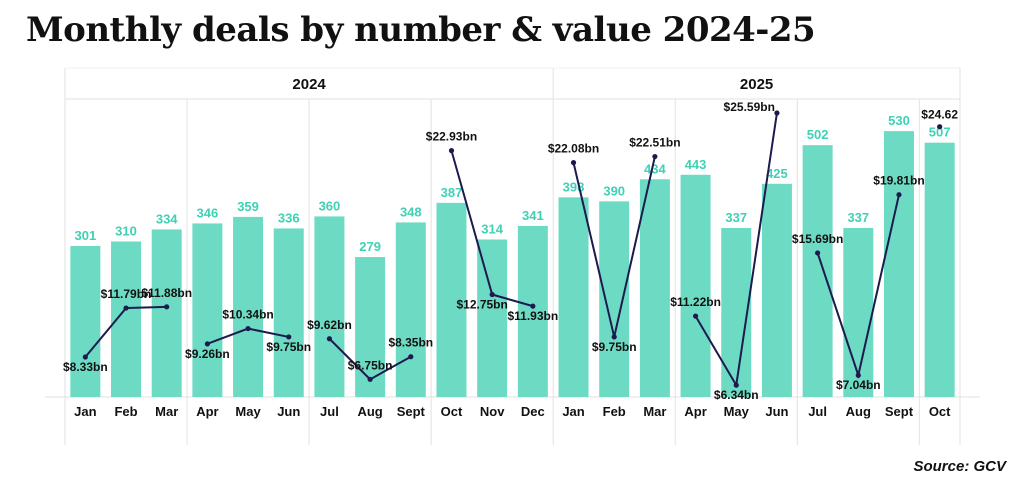  Describe the element at coordinates (776, 411) in the screenshot. I see `month-label: Jun` at that location.